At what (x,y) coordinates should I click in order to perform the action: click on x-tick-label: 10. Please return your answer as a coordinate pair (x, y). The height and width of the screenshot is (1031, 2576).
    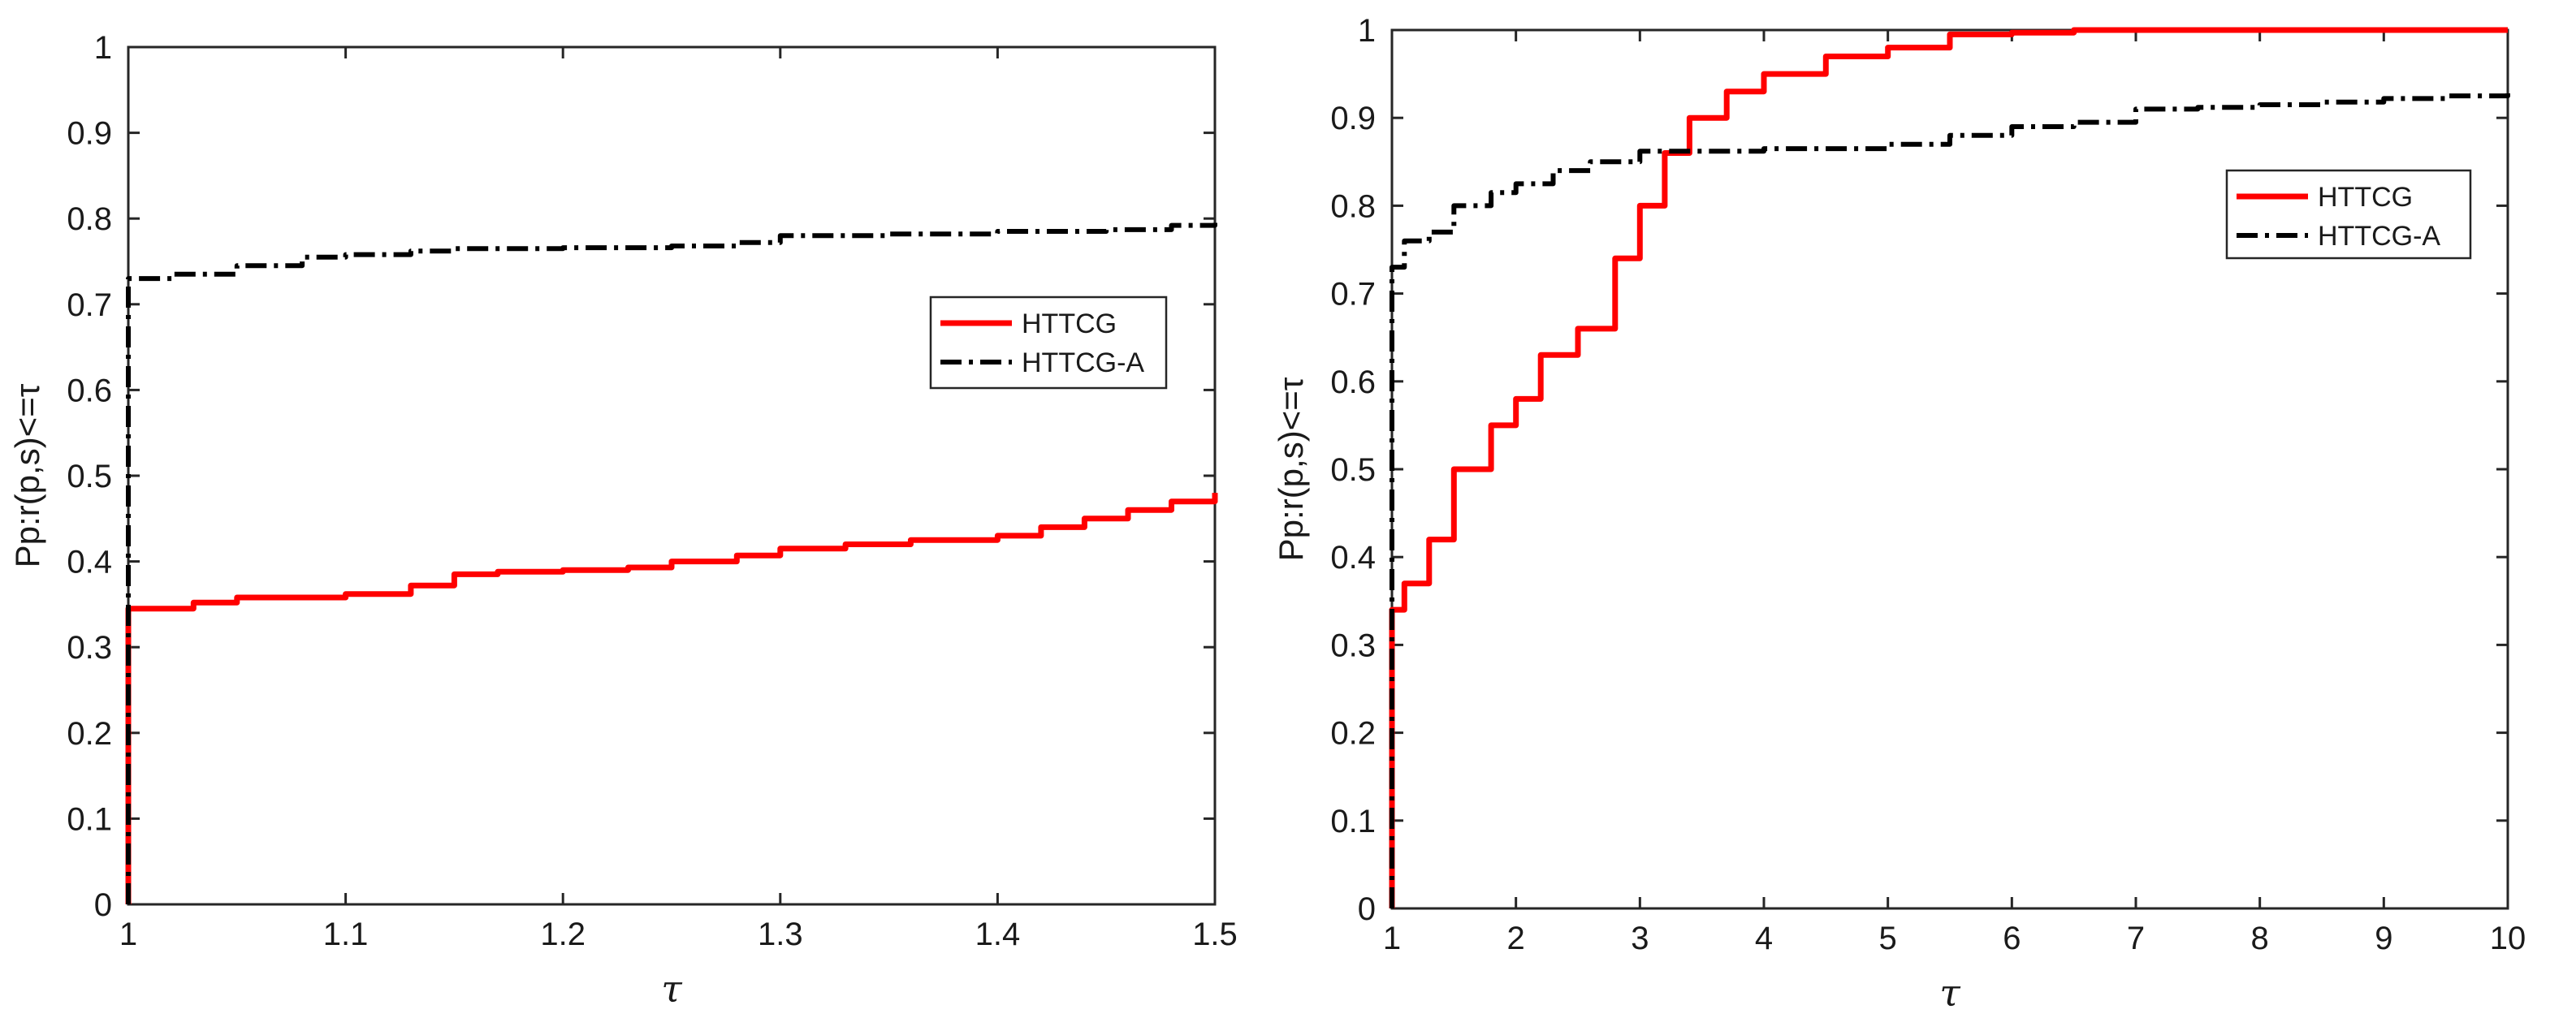
    Looking at the image, I should click on (2508, 939).